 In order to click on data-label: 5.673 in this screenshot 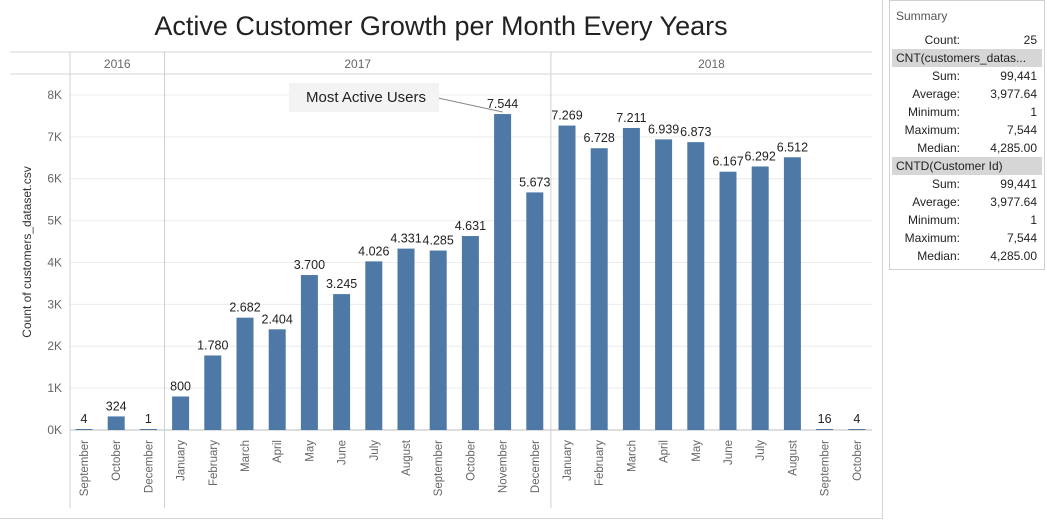, I will do `click(534, 182)`.